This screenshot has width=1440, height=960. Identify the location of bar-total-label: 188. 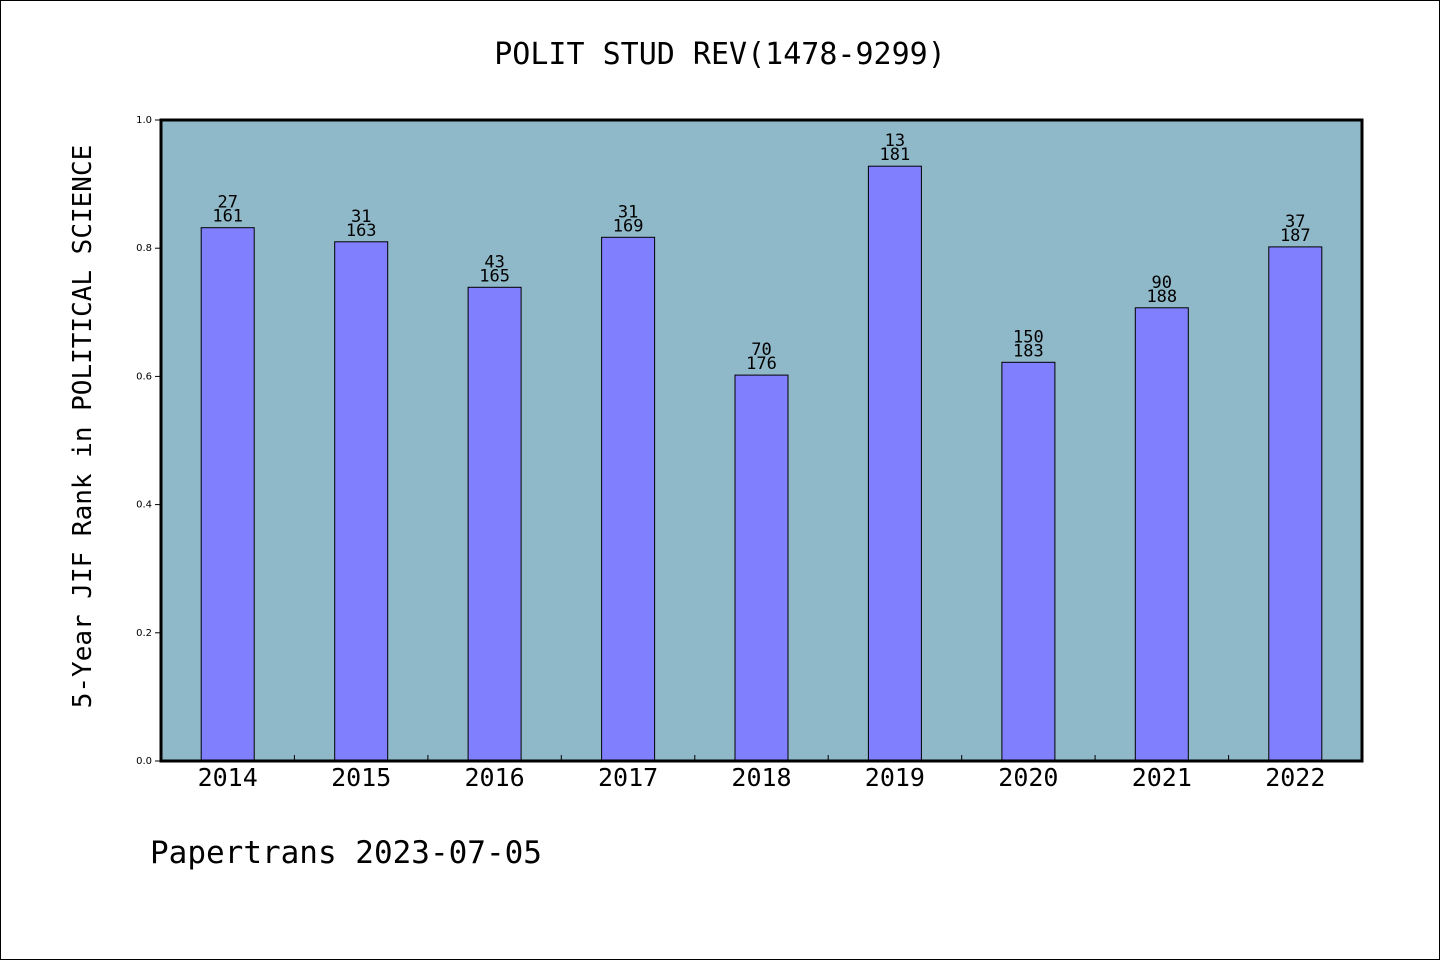
(1161, 297).